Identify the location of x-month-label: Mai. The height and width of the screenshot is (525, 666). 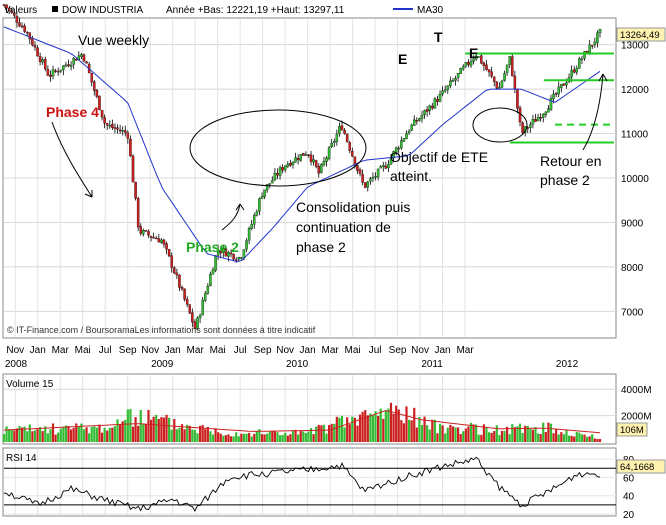
(83, 350).